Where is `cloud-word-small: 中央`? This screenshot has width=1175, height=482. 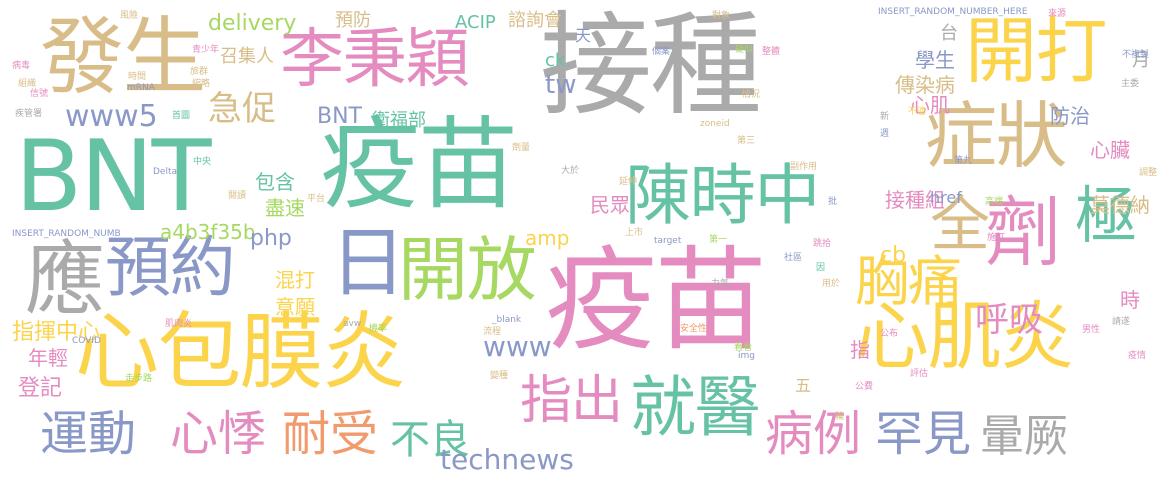 cloud-word-small: 中央 is located at coordinates (202, 162).